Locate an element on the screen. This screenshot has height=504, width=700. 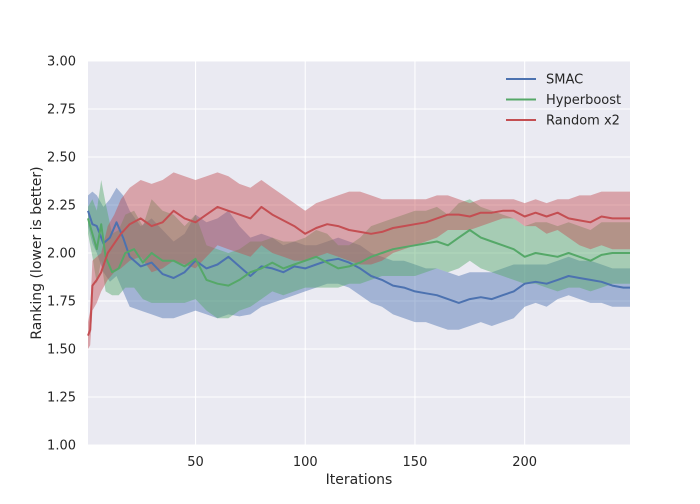
y-tick-label: 2.00 is located at coordinates (61, 254).